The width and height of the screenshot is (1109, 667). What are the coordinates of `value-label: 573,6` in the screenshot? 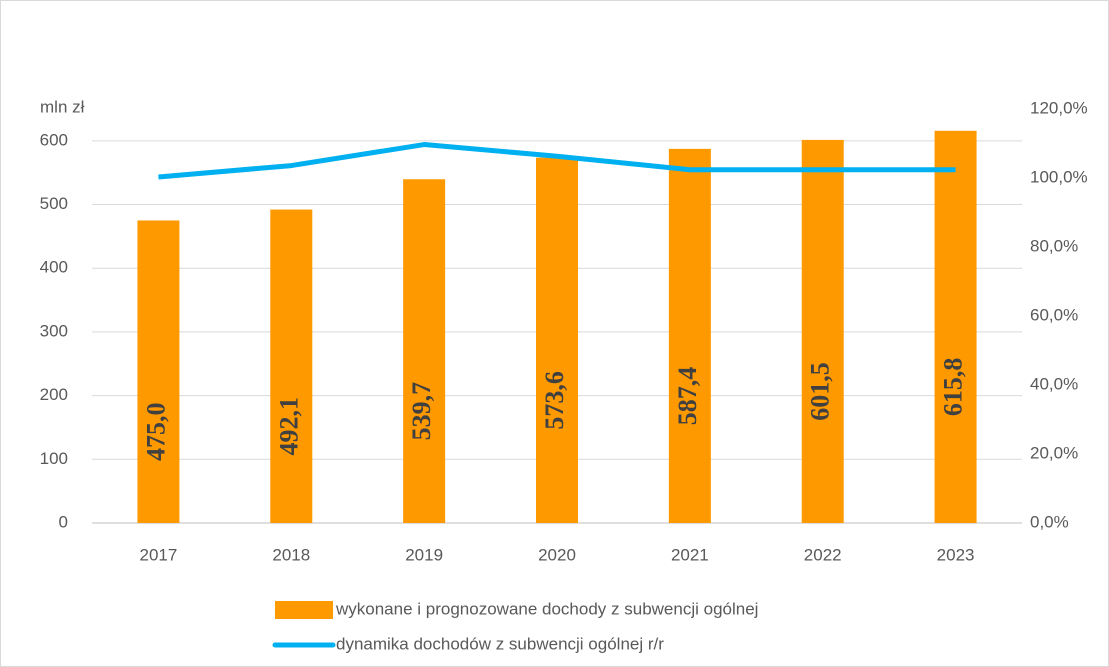 It's located at (554, 400).